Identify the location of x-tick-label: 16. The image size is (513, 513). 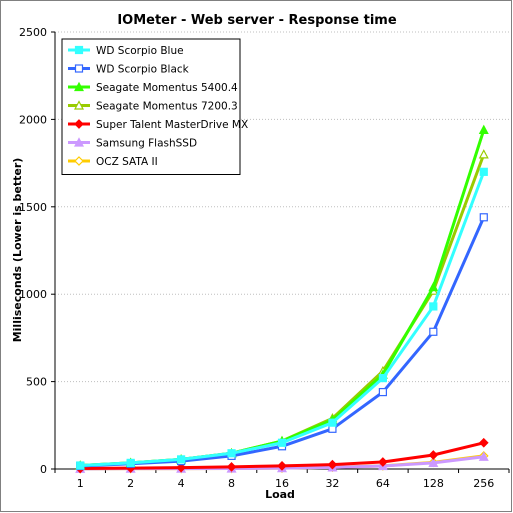
(282, 483).